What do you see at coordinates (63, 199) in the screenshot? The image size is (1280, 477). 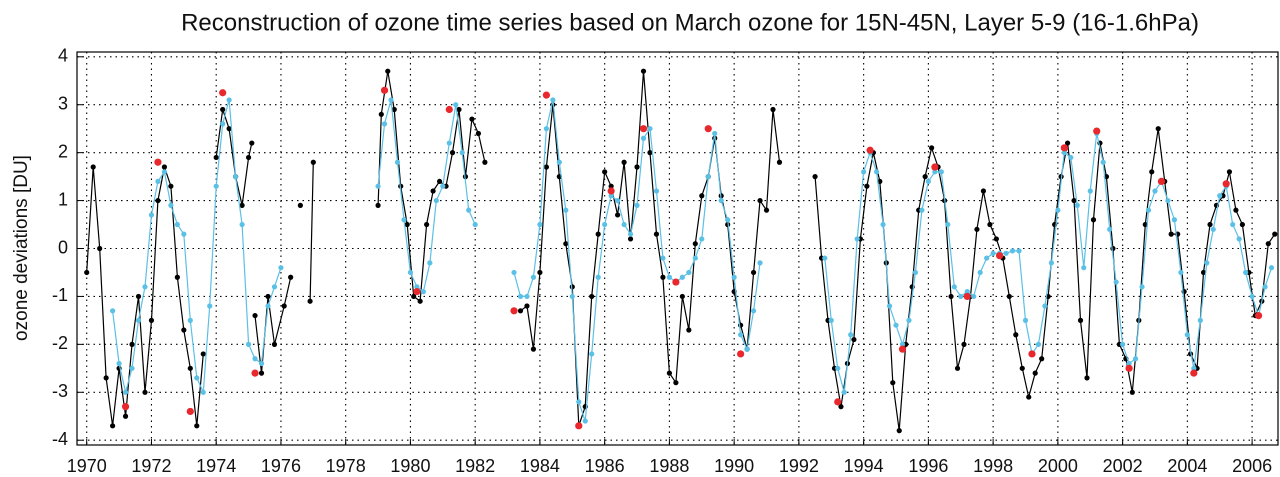 I see `y-tick-label: 1` at bounding box center [63, 199].